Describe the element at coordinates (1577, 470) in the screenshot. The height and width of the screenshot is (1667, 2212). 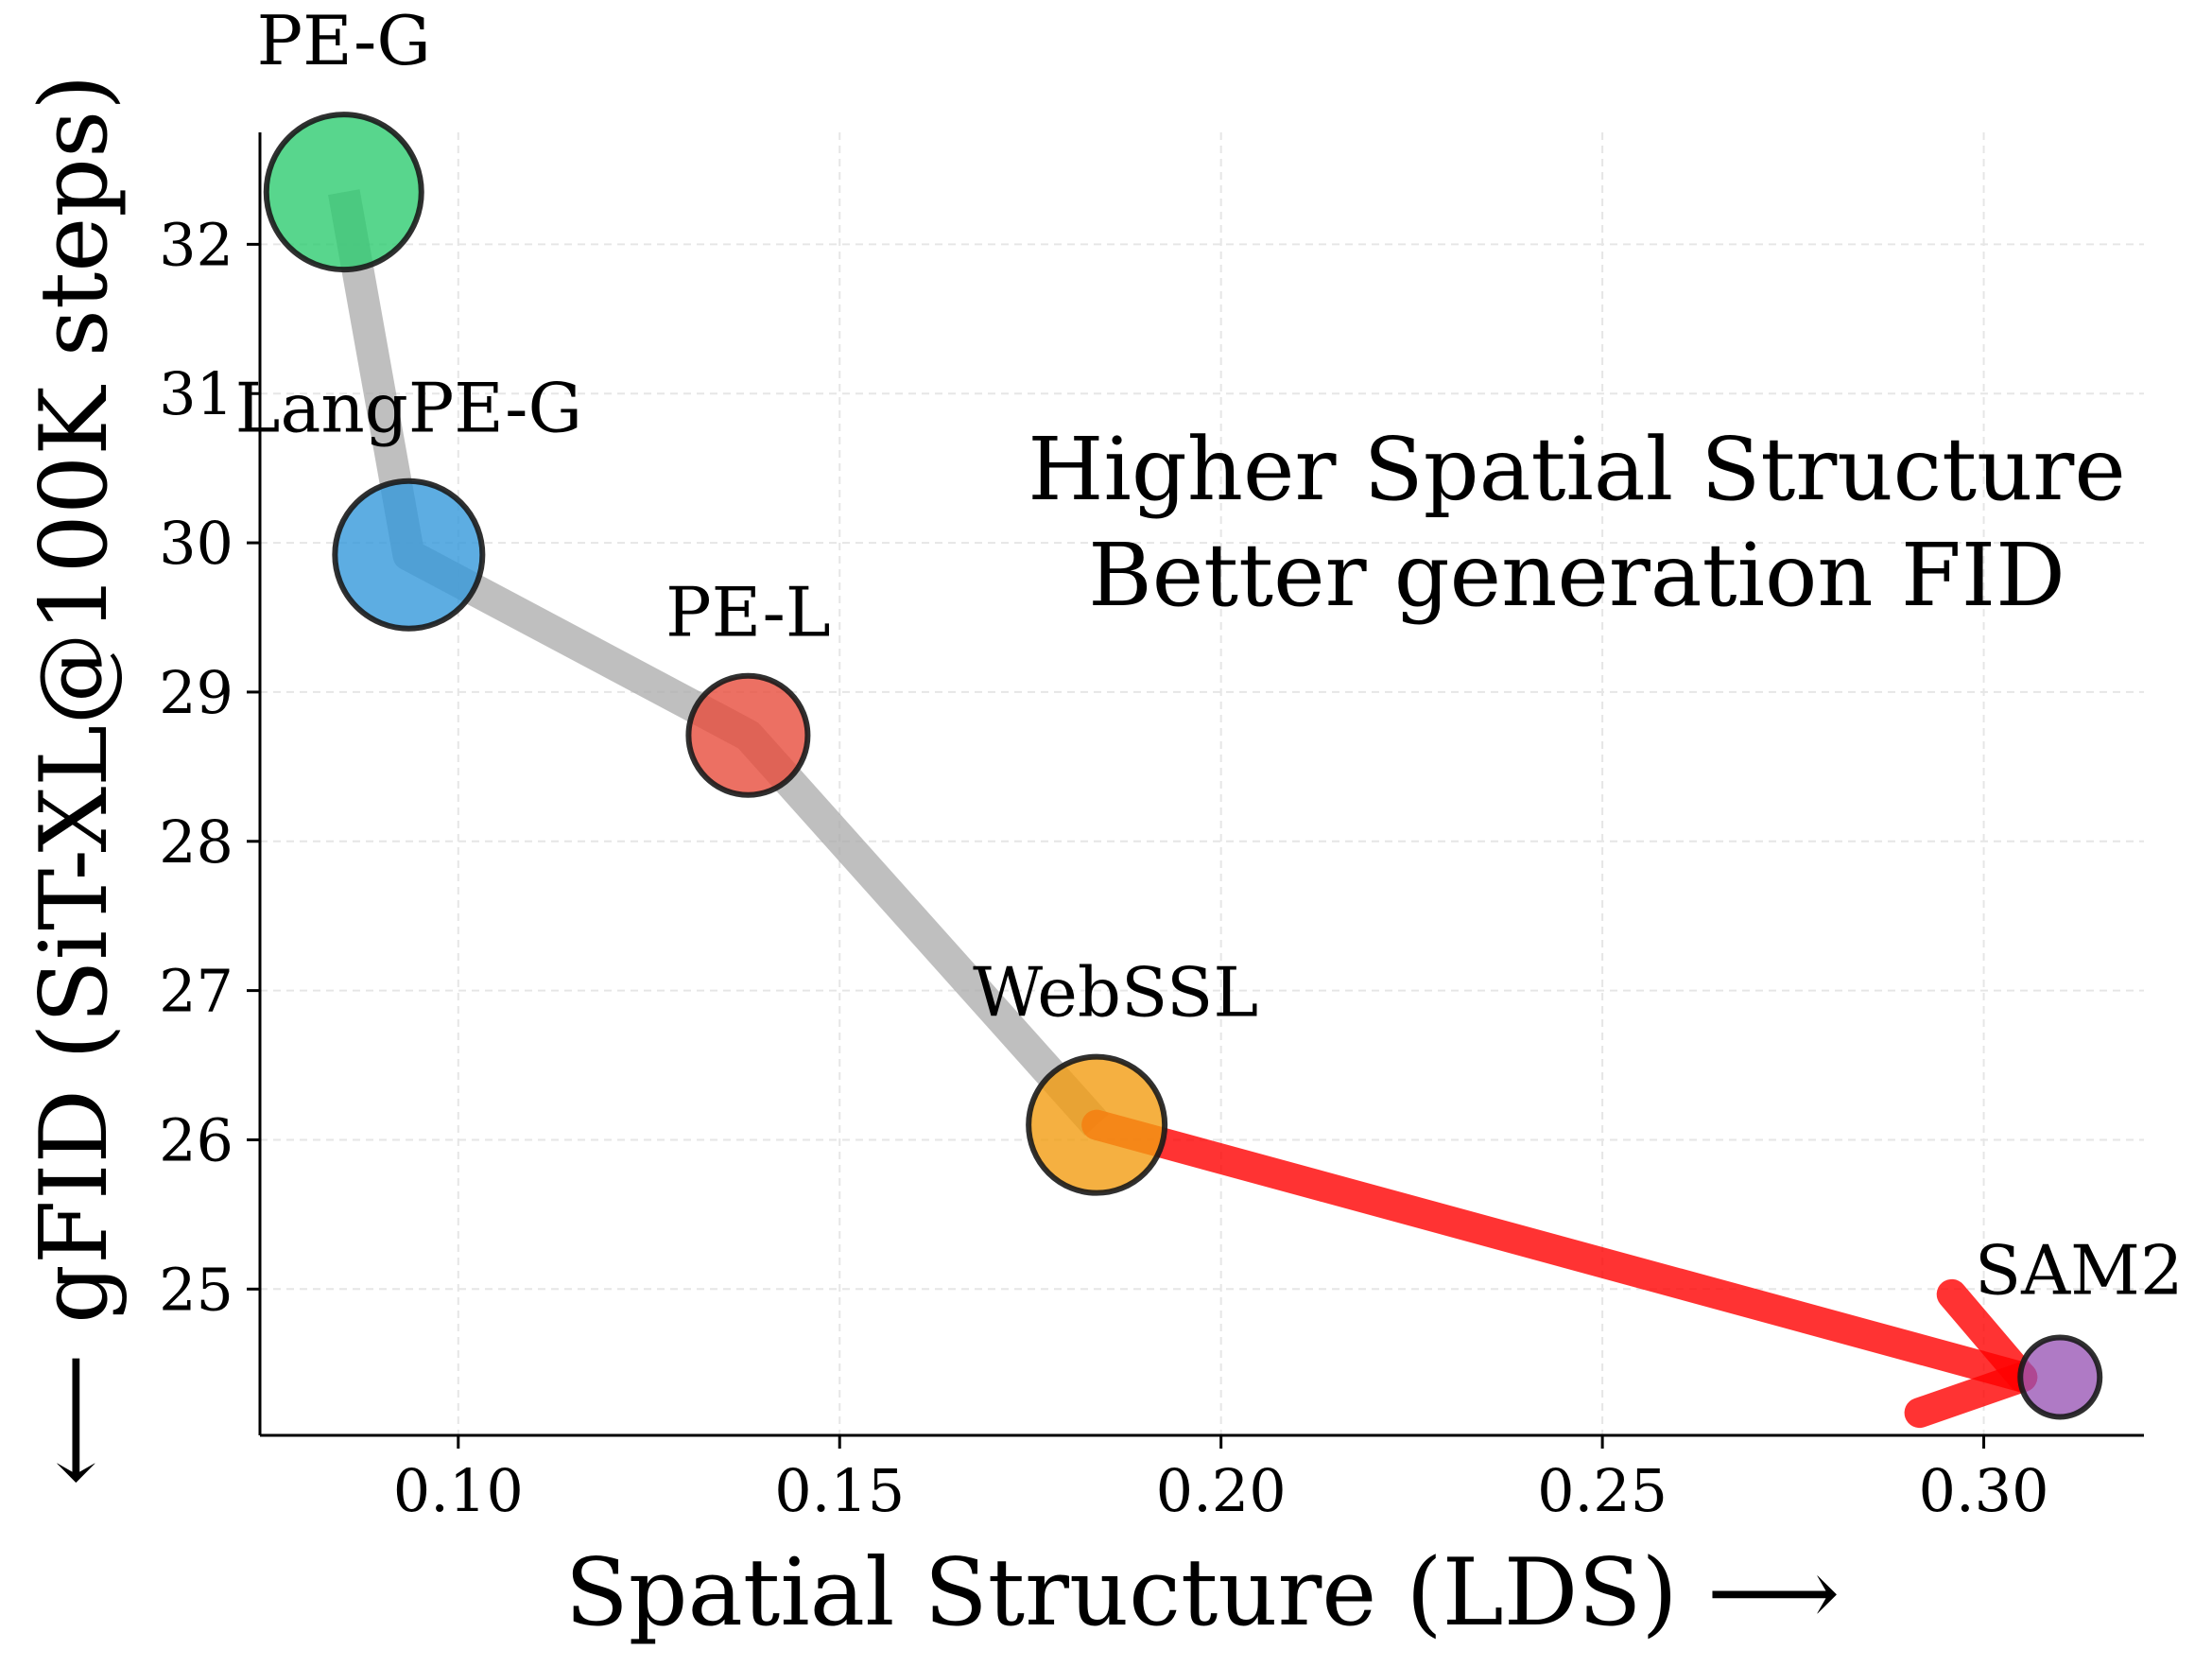
I see `annotation-line-1: Higher Spatial Structure` at that location.